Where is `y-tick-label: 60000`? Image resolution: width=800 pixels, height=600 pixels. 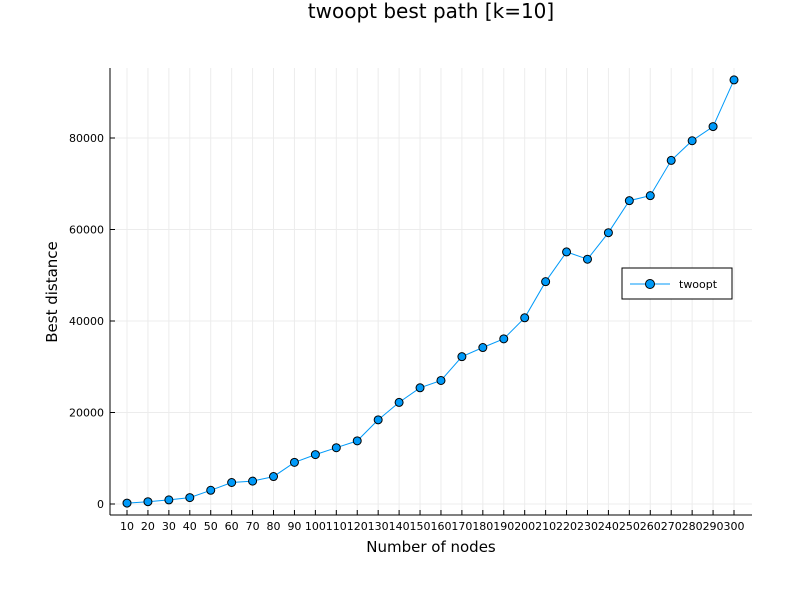
y-tick-label: 60000 is located at coordinates (86, 230).